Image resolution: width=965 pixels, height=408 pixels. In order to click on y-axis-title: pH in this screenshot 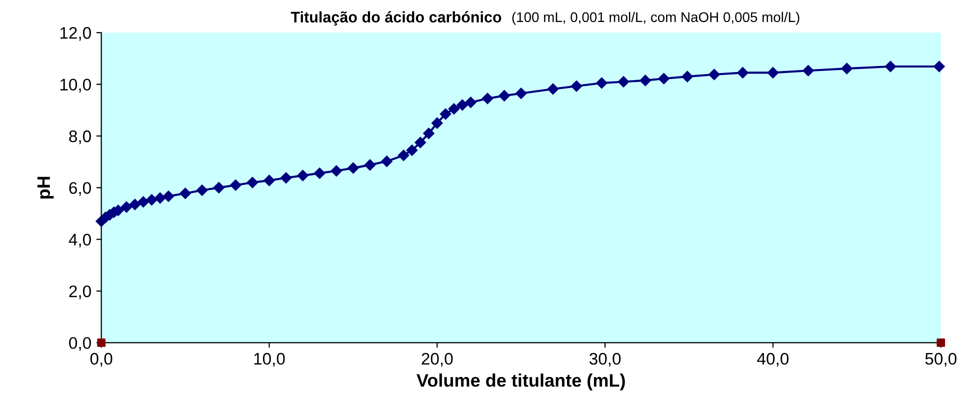, I will do `click(45, 187)`.